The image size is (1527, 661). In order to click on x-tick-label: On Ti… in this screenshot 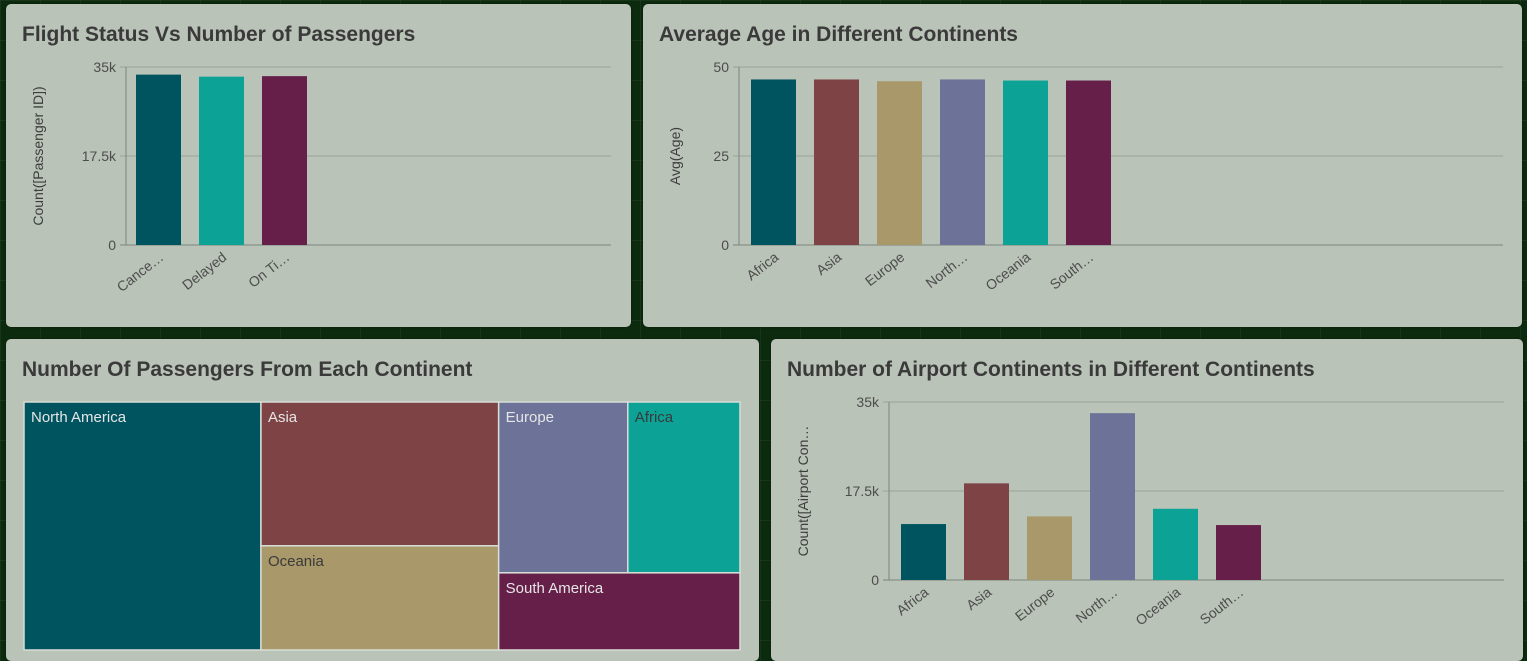, I will do `click(268, 270)`.